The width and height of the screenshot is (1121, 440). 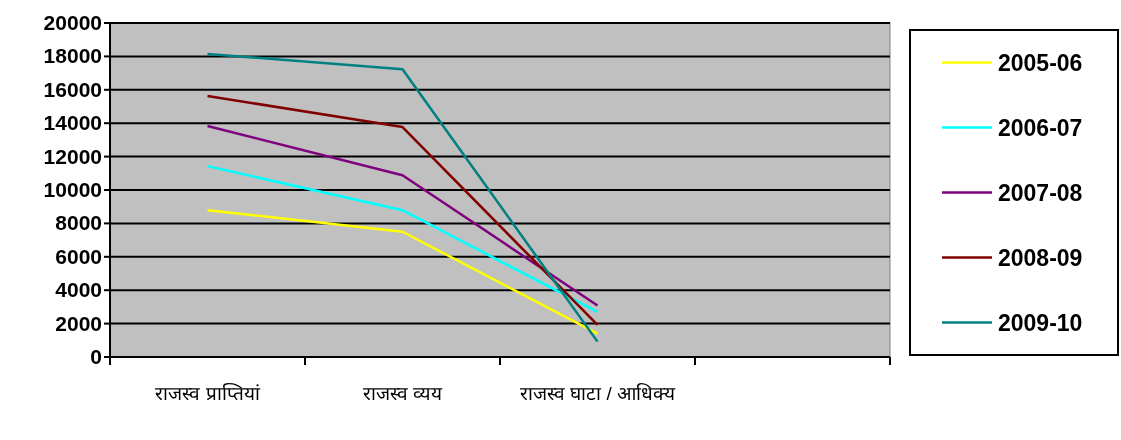 What do you see at coordinates (72, 123) in the screenshot?
I see `y-tick-label: 14000` at bounding box center [72, 123].